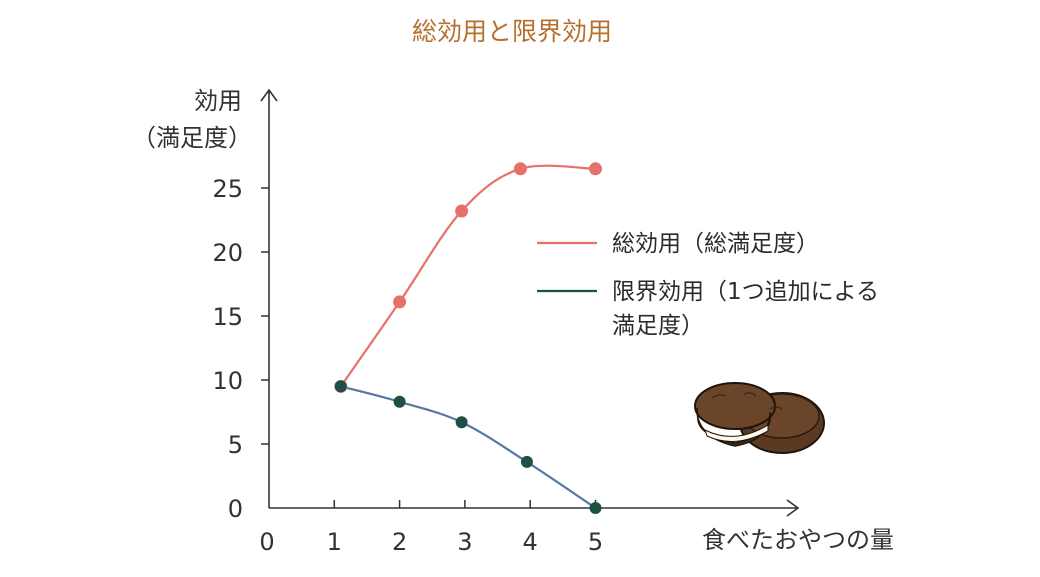  I want to click on legend-label-total-utility: 総効用（総満足度）, so click(715, 244).